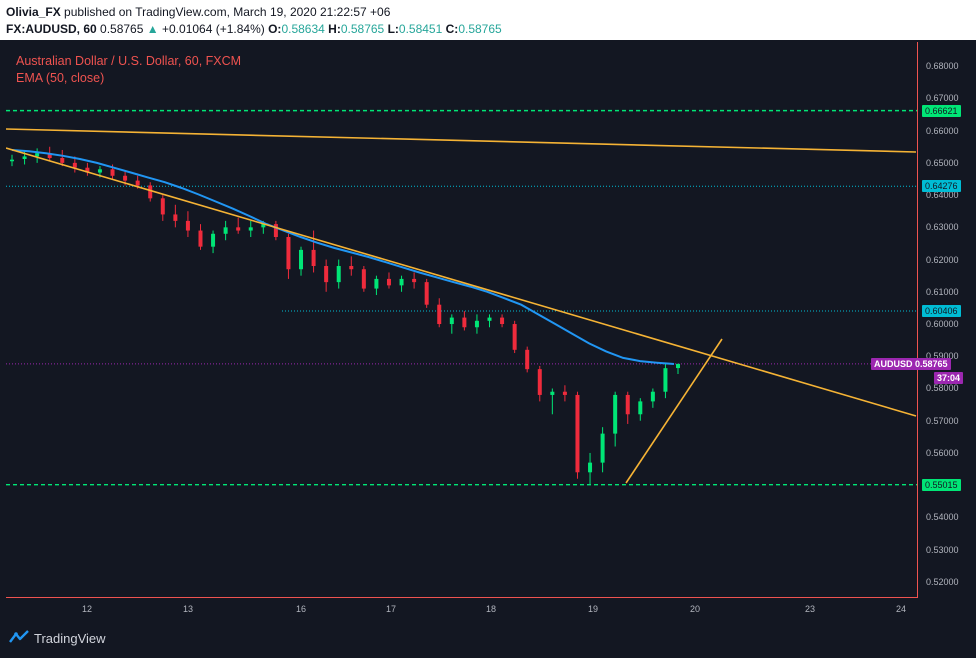 The image size is (976, 658). I want to click on close-value: 0.58765, so click(480, 29).